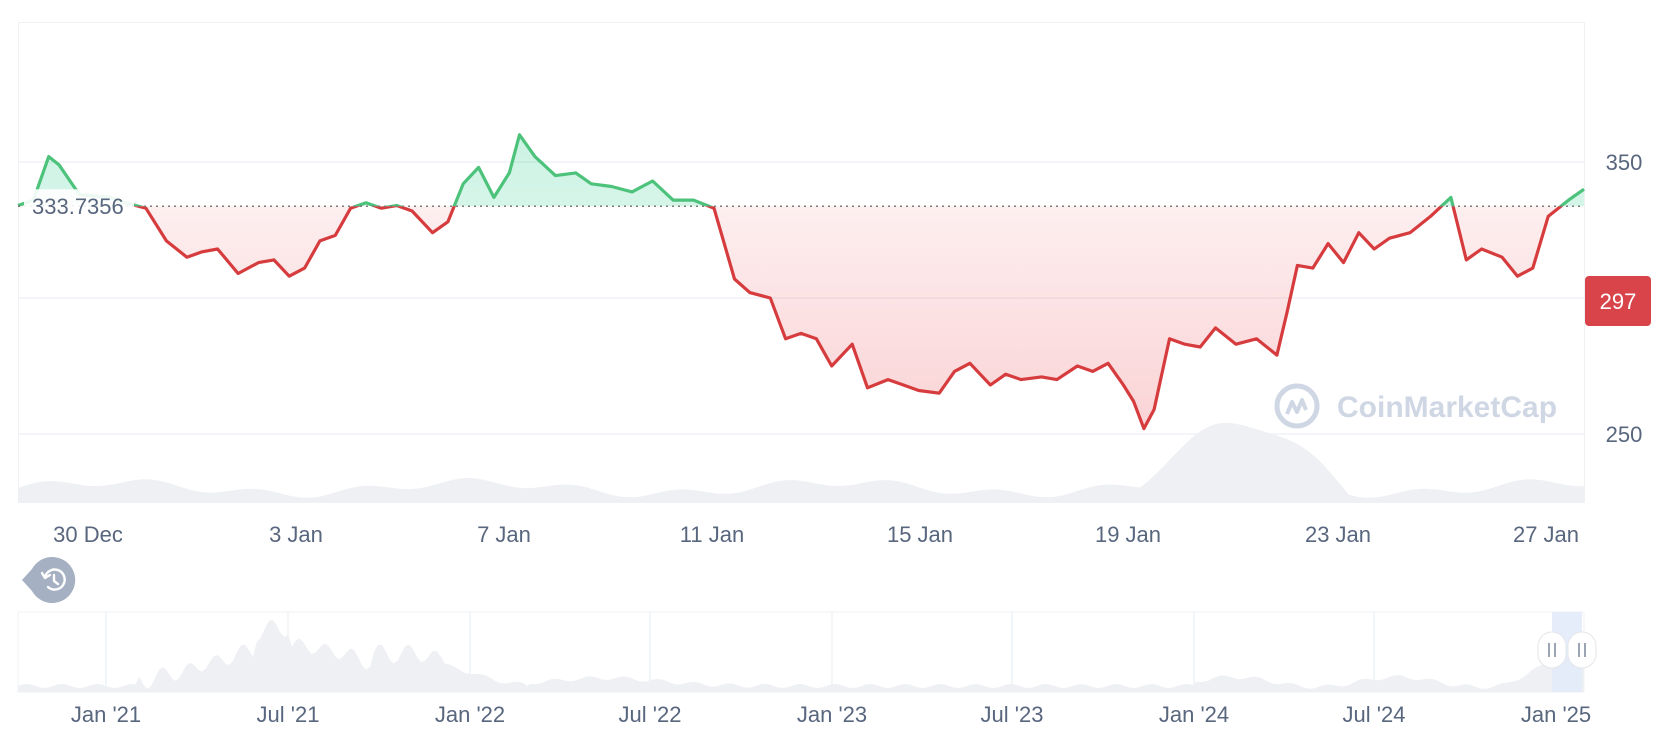 The height and width of the screenshot is (756, 1666). Describe the element at coordinates (296, 534) in the screenshot. I see `x-tick-label: 3 Jan` at that location.